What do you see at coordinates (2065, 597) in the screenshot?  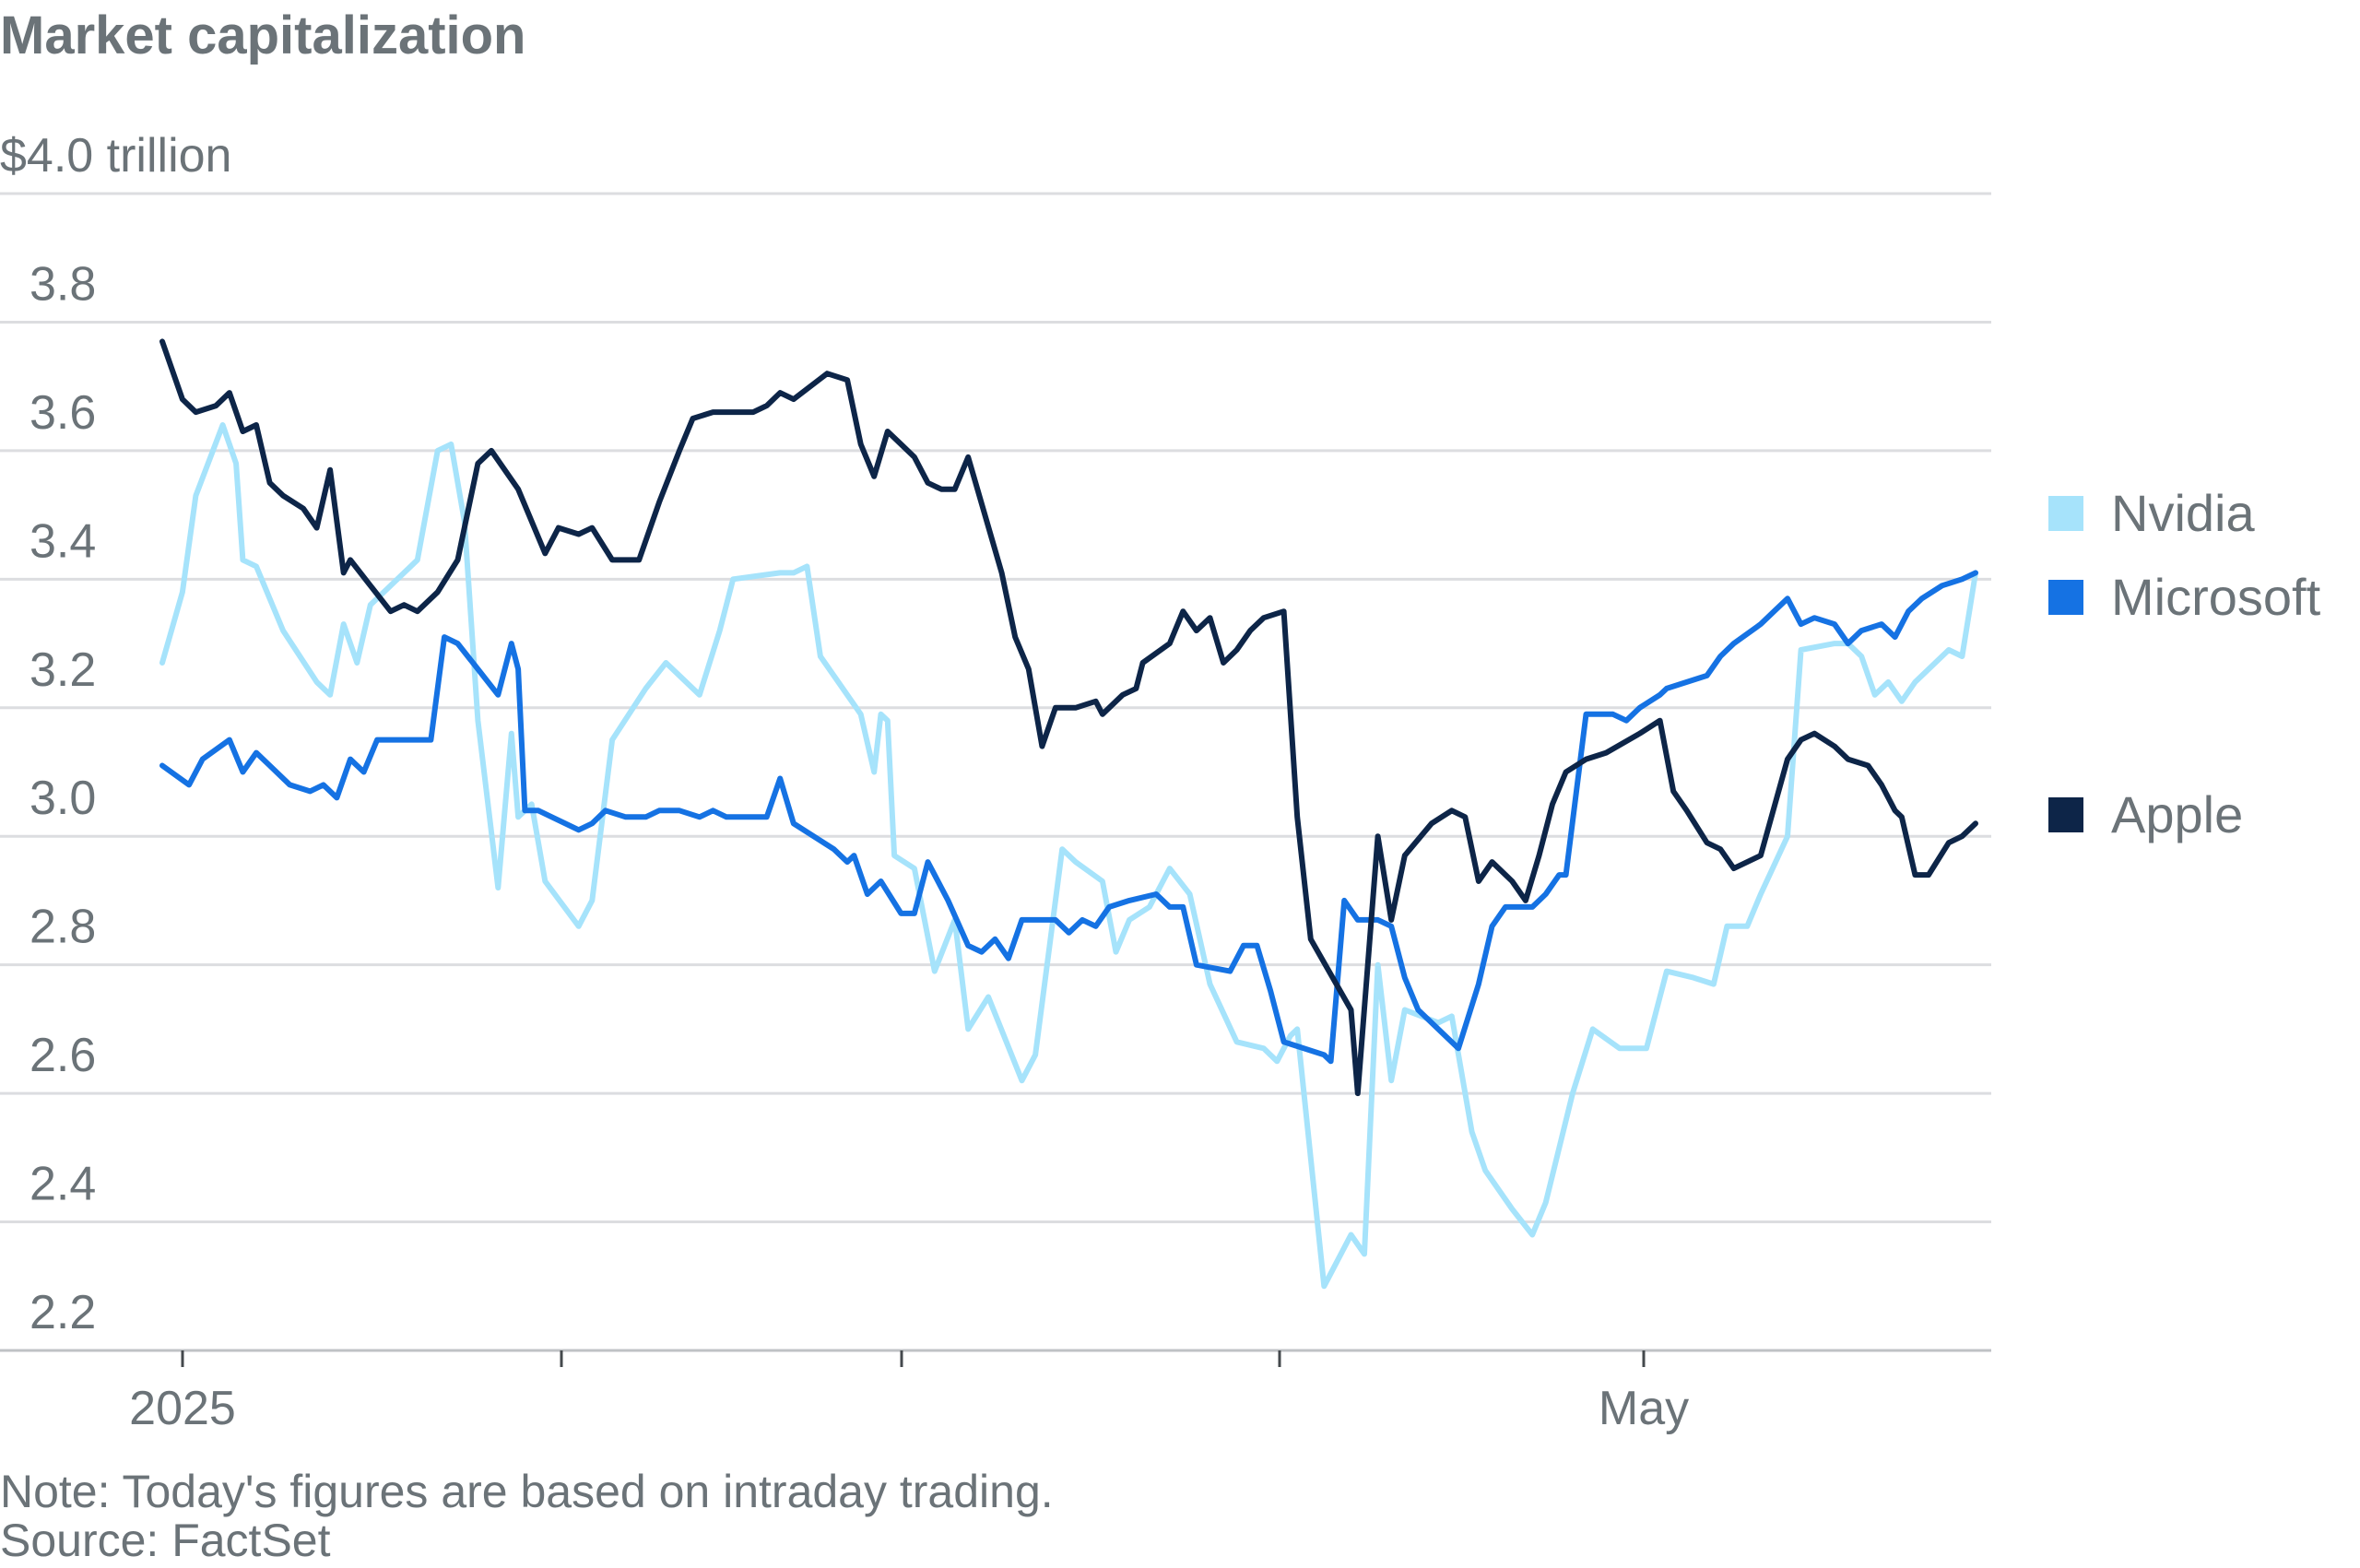 I see `legend-swatch-microsoft` at bounding box center [2065, 597].